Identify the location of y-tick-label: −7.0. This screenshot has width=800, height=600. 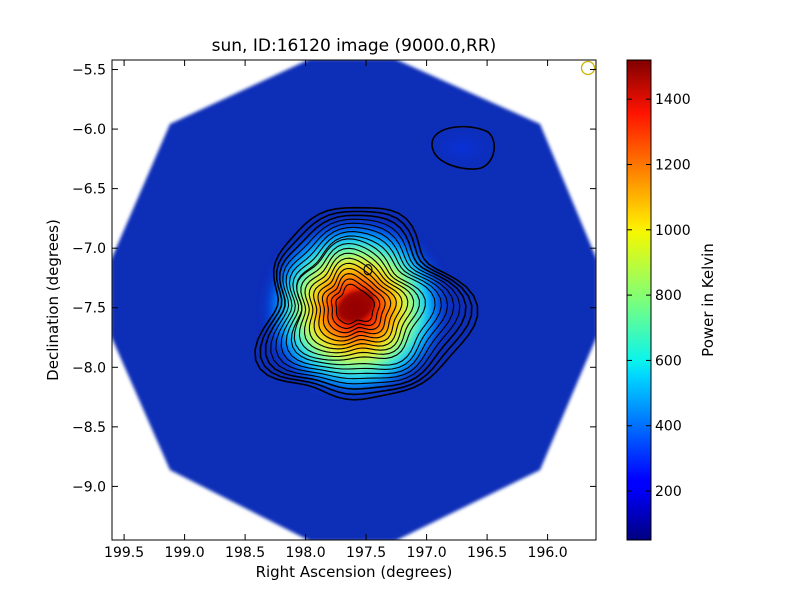
(89, 249).